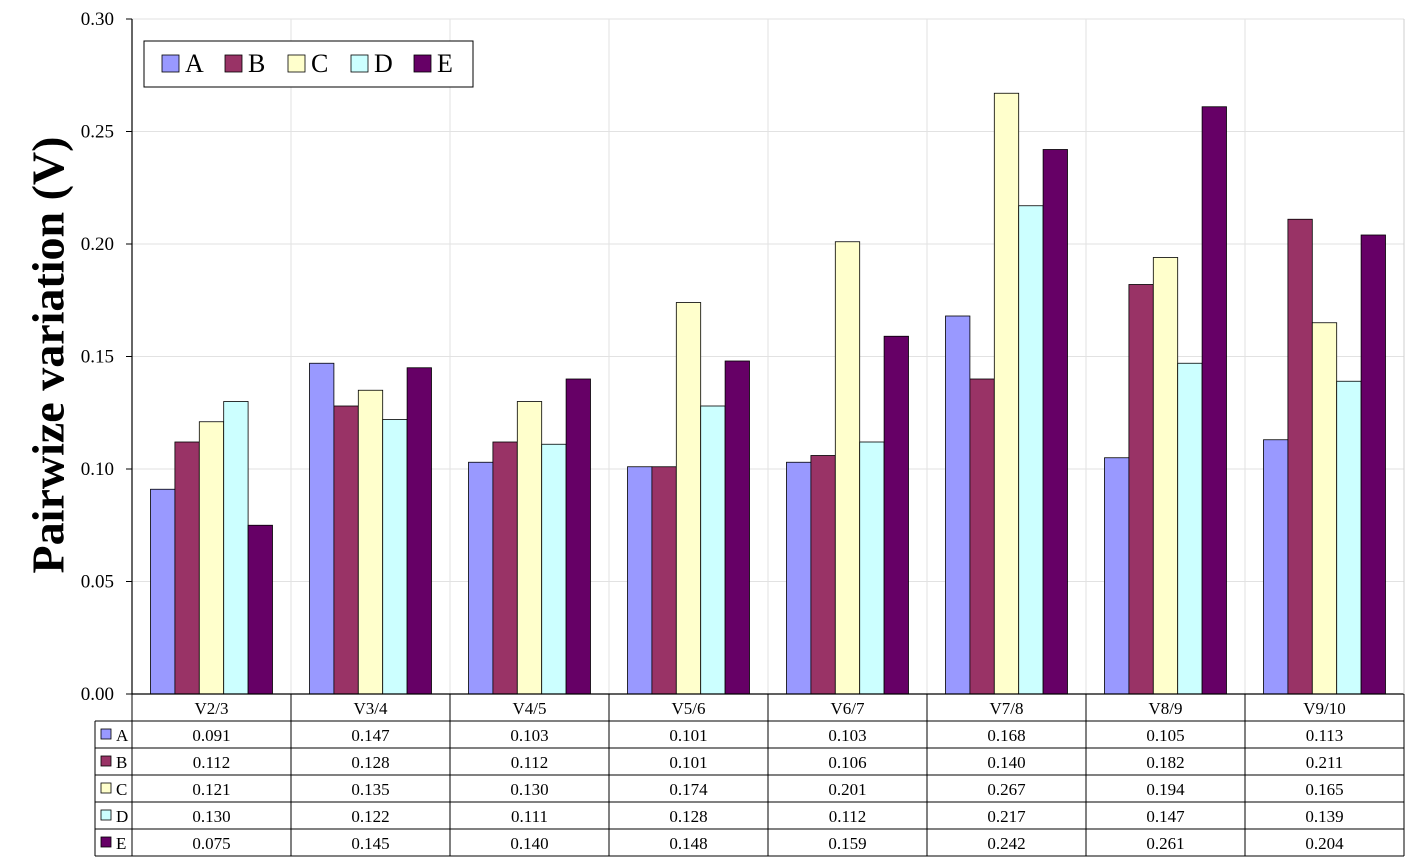 The height and width of the screenshot is (859, 1411). What do you see at coordinates (1165, 762) in the screenshot?
I see `table-value: 0.182` at bounding box center [1165, 762].